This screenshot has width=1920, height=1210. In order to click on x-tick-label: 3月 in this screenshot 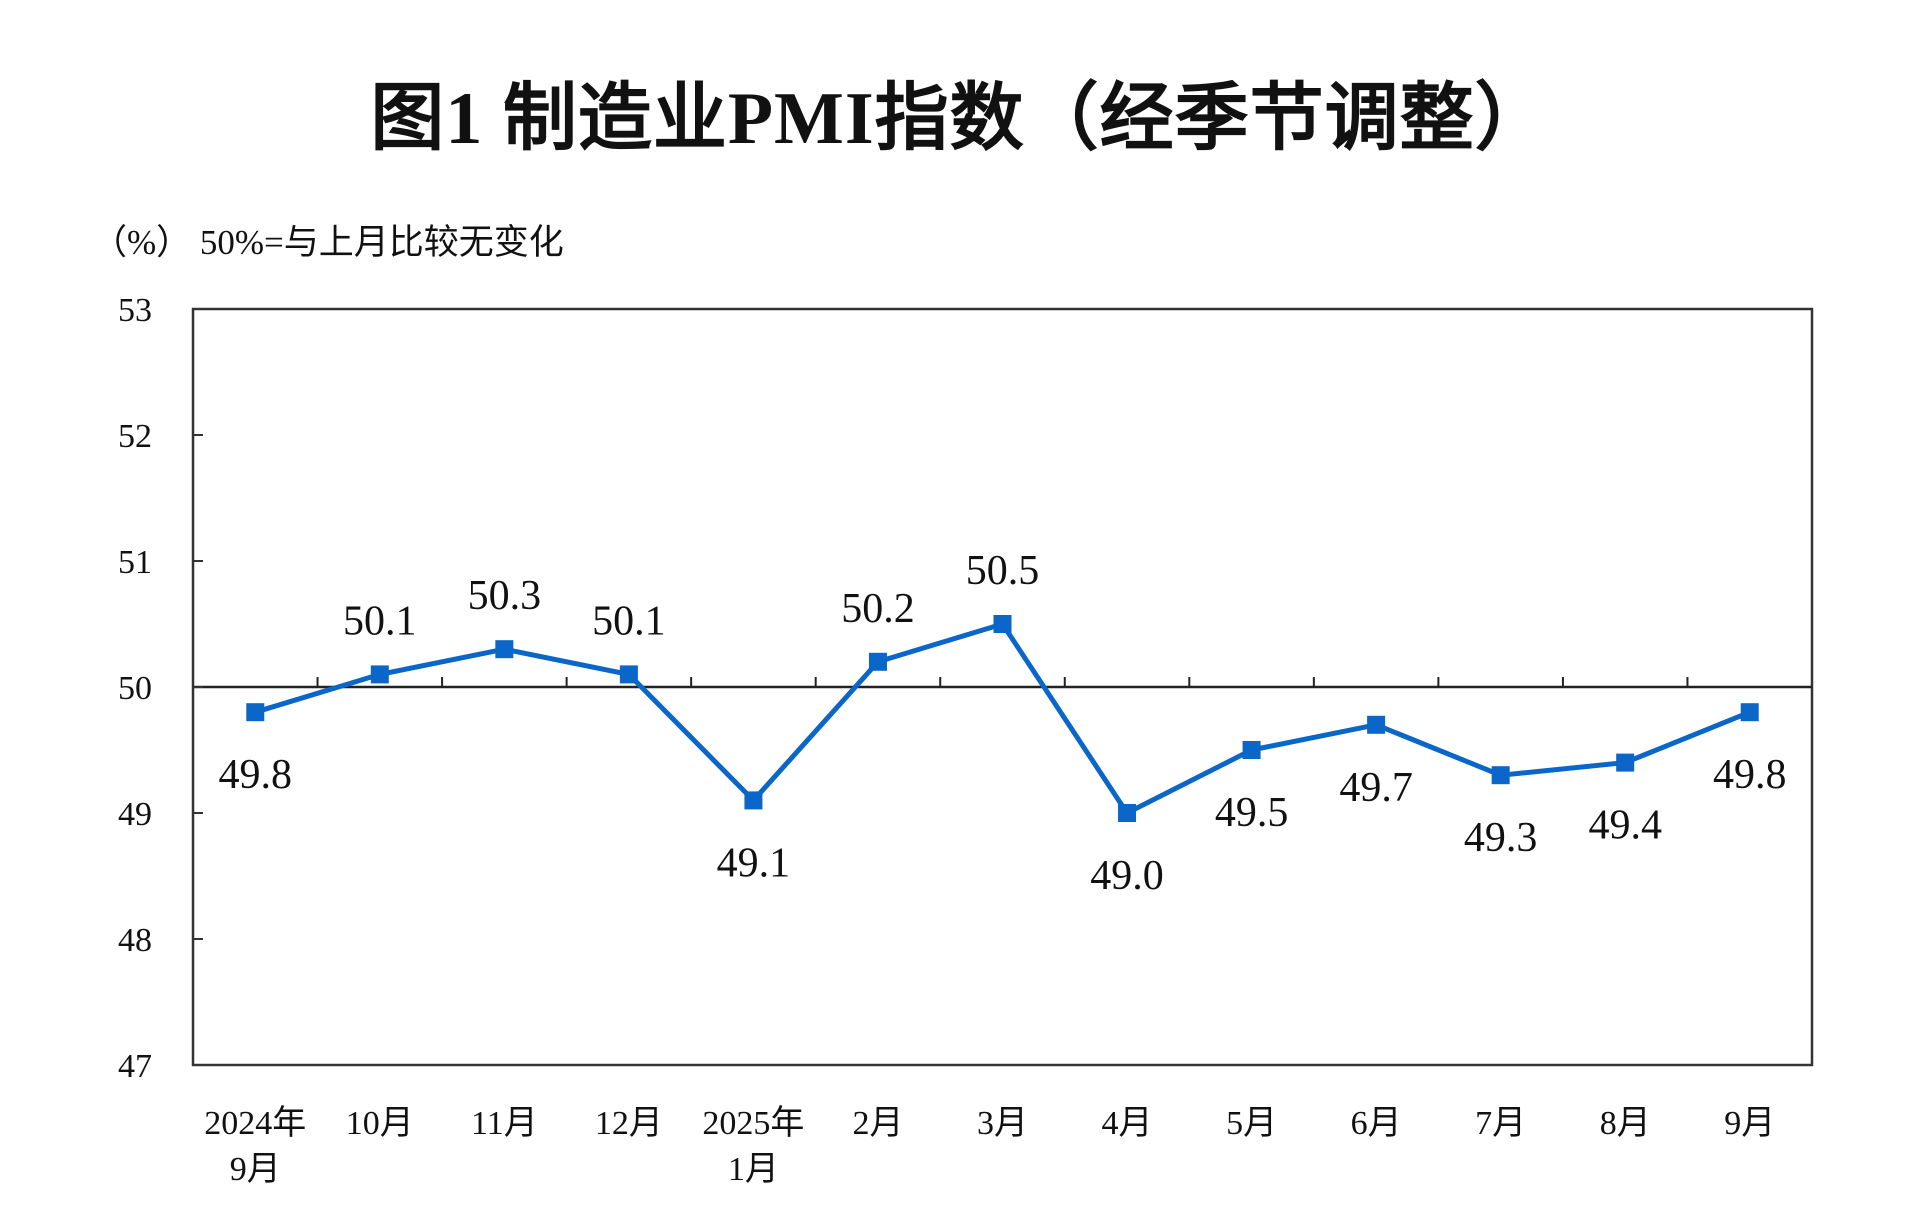, I will do `click(1002, 1123)`.